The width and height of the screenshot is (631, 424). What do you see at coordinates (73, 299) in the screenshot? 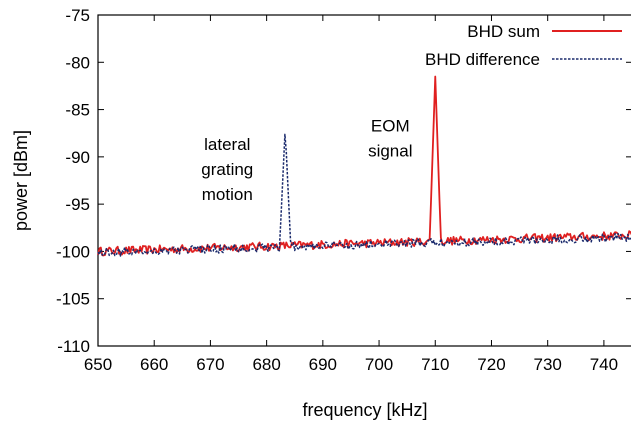
I see `y-tick-label: -105` at bounding box center [73, 299].